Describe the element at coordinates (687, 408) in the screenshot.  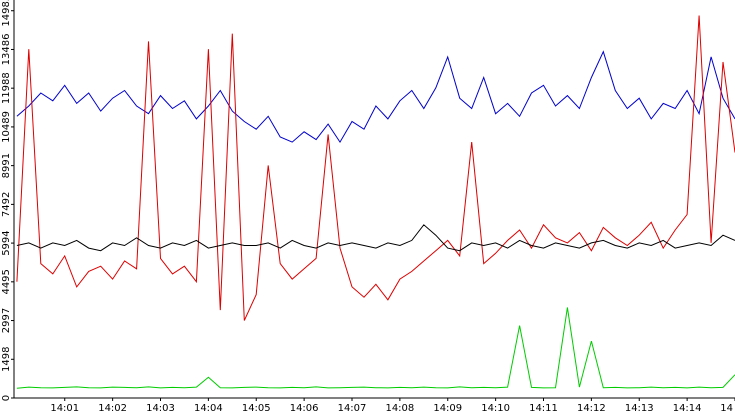
I see `x-tick-label: 14:14` at that location.